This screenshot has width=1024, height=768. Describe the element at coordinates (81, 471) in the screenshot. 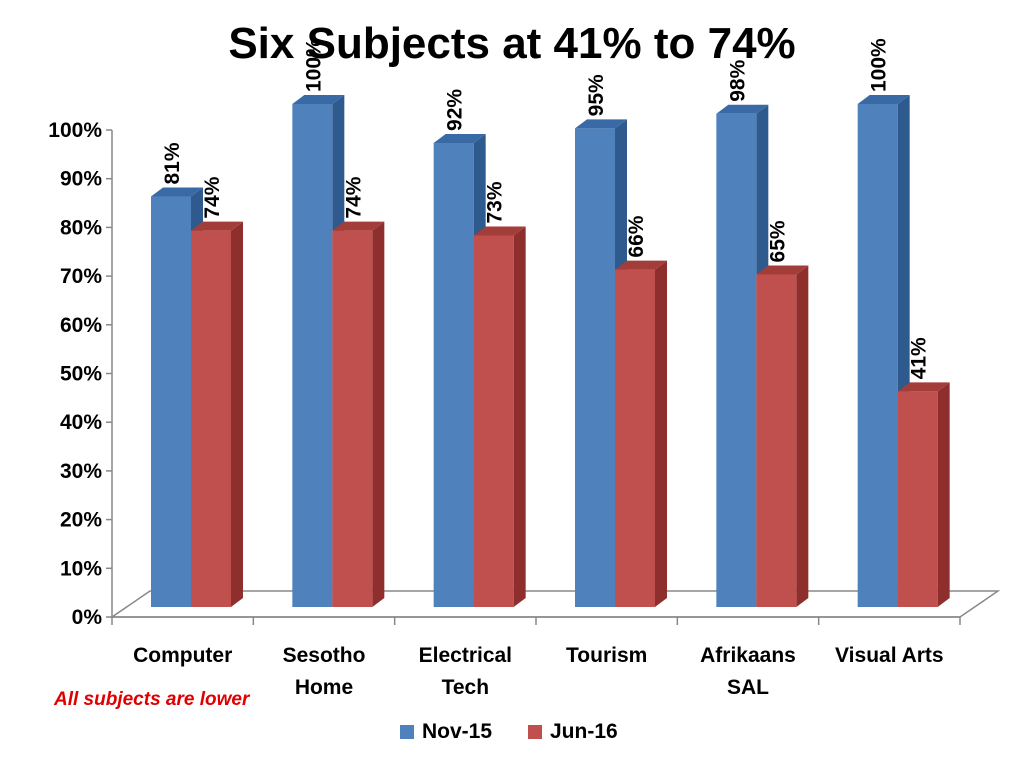

I see `y-tick-label: 30%` at that location.